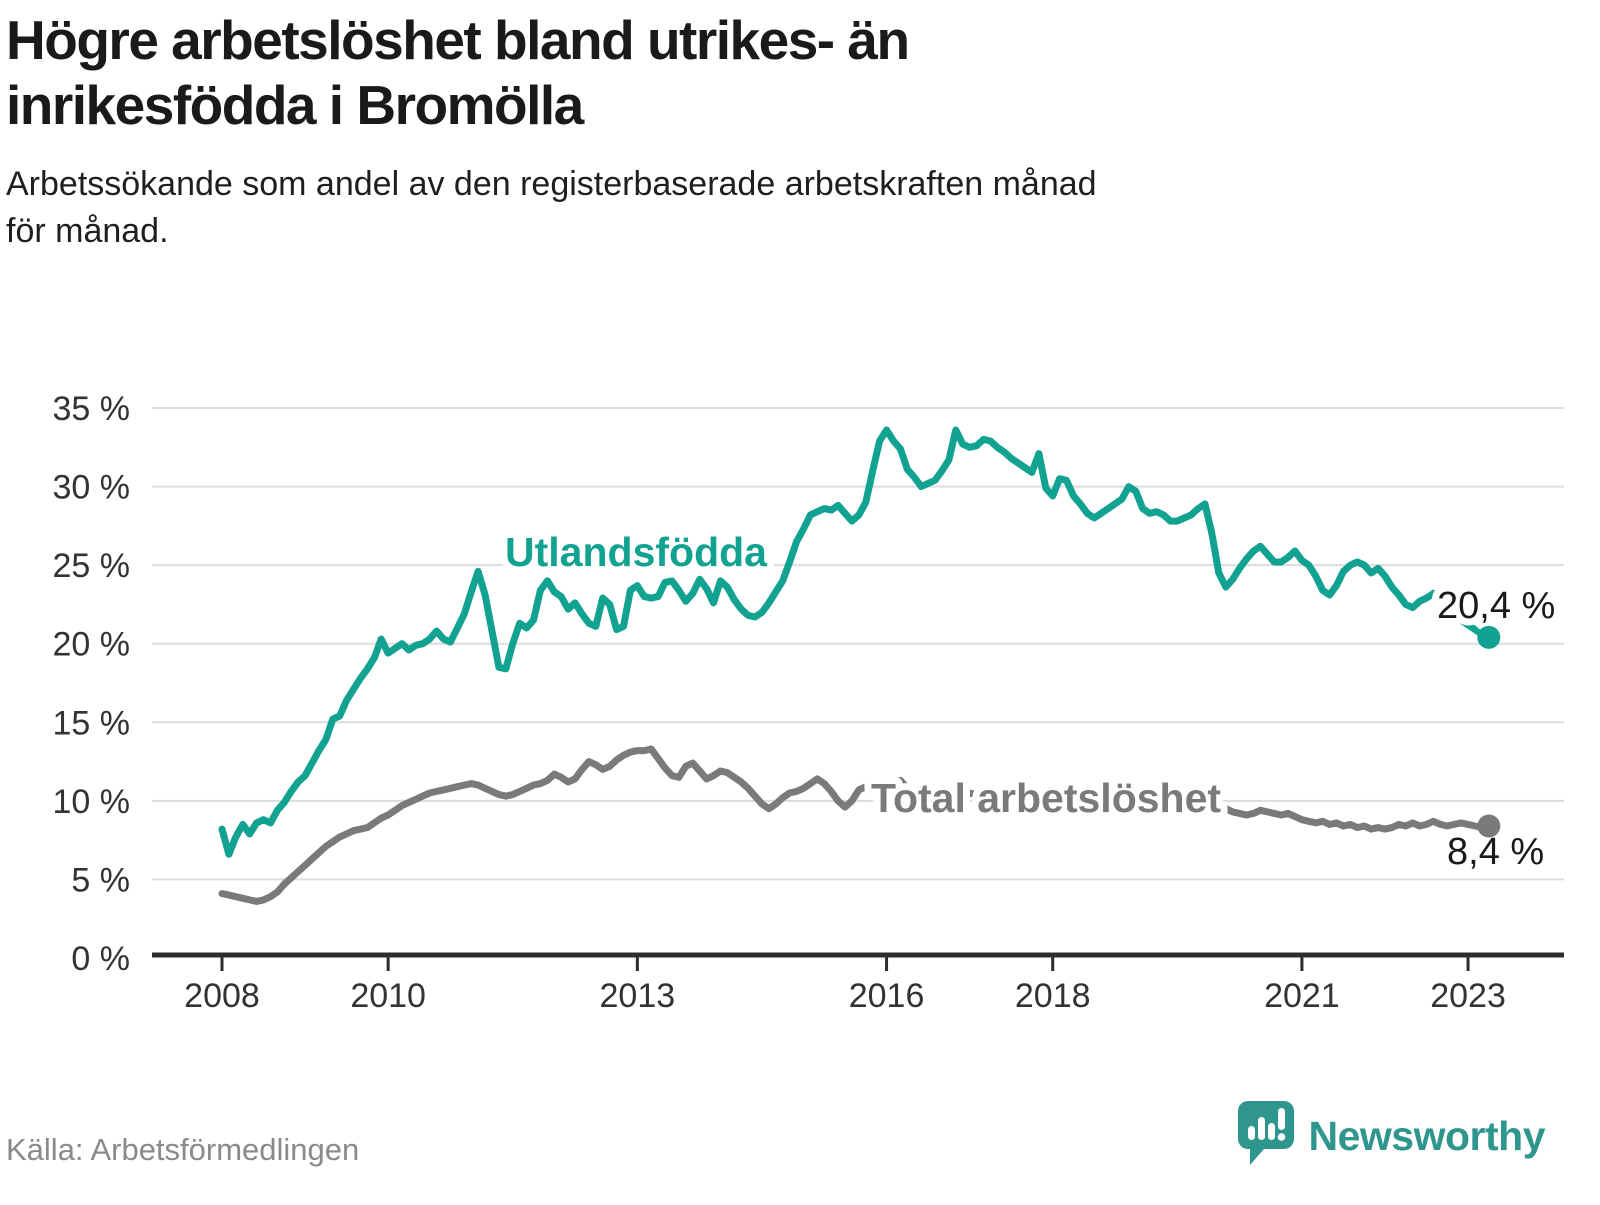 This screenshot has height=1205, width=1600. What do you see at coordinates (92, 645) in the screenshot?
I see `y-tick-label-20: 20 %` at bounding box center [92, 645].